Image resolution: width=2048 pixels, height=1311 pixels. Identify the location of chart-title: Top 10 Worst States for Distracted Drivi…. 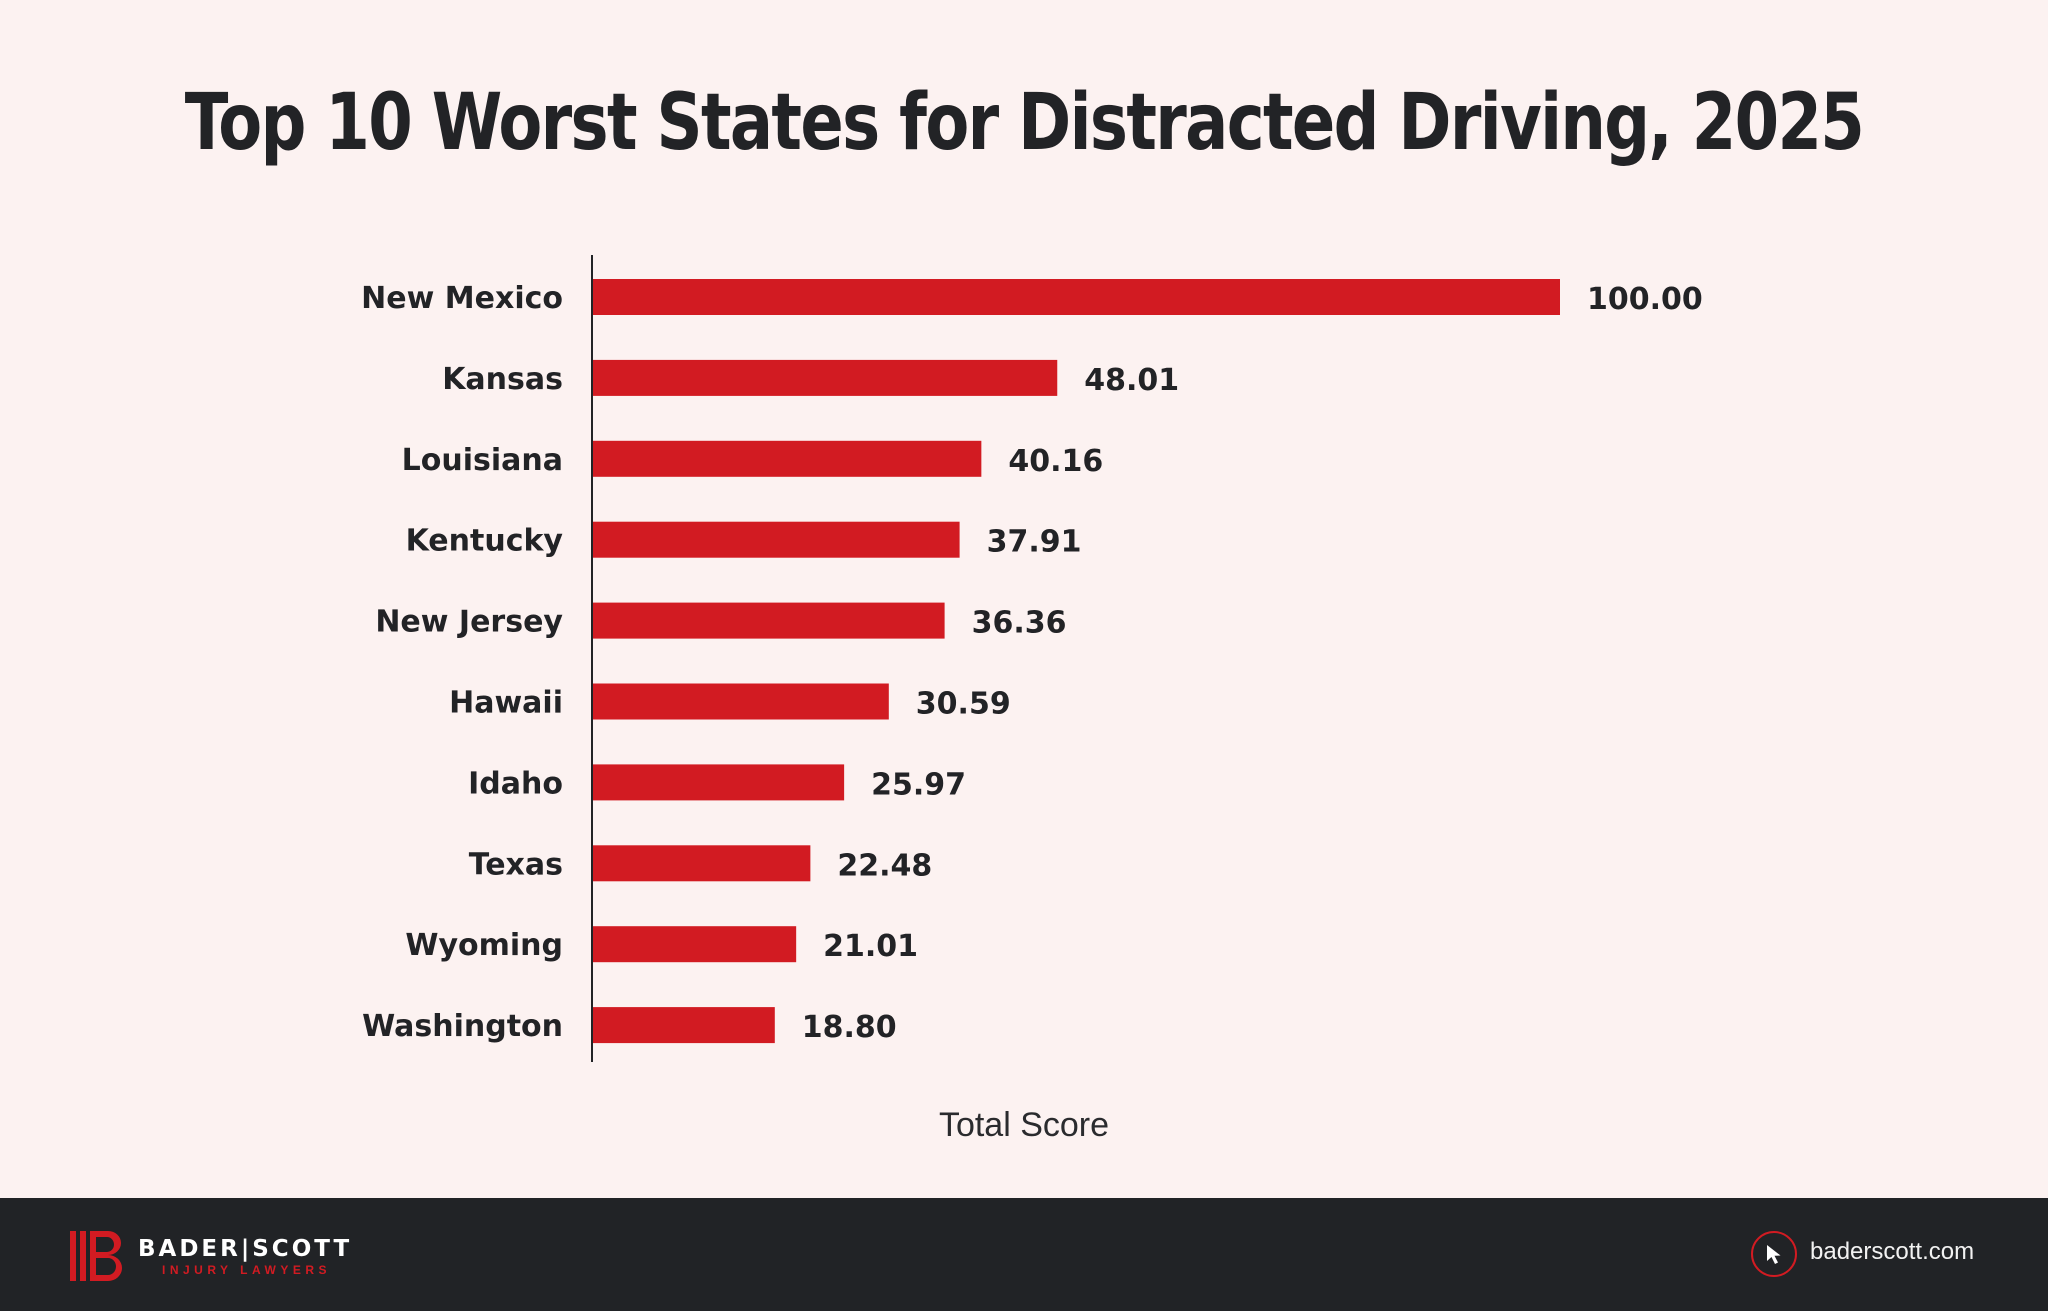
(1024, 123).